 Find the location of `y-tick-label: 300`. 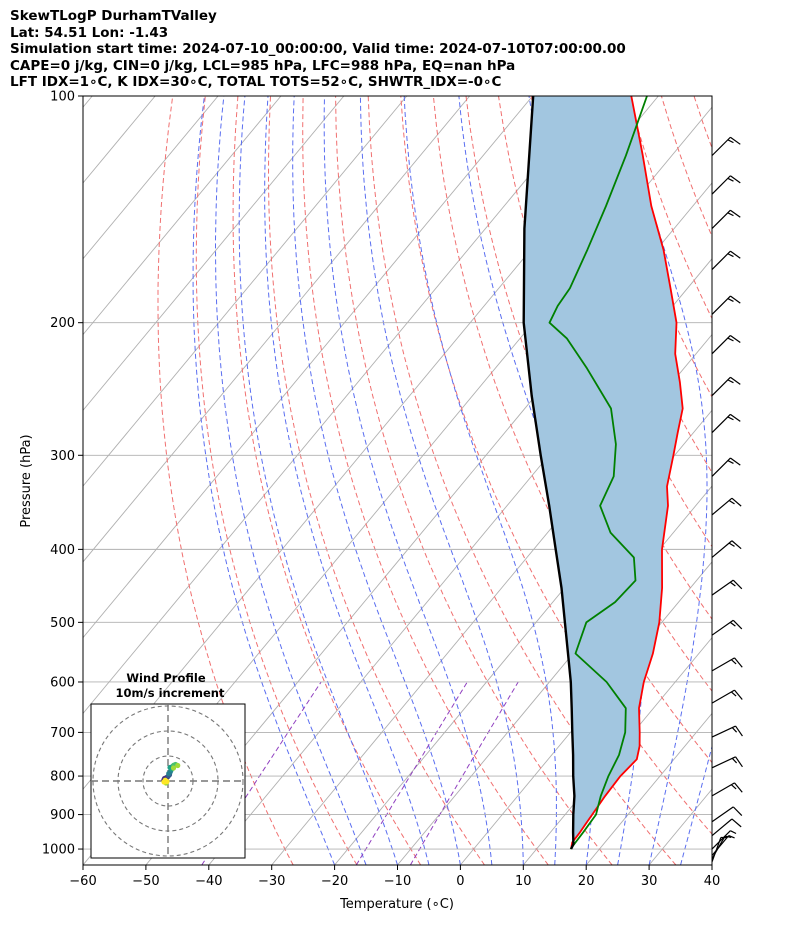

y-tick-label: 300 is located at coordinates (62, 456).